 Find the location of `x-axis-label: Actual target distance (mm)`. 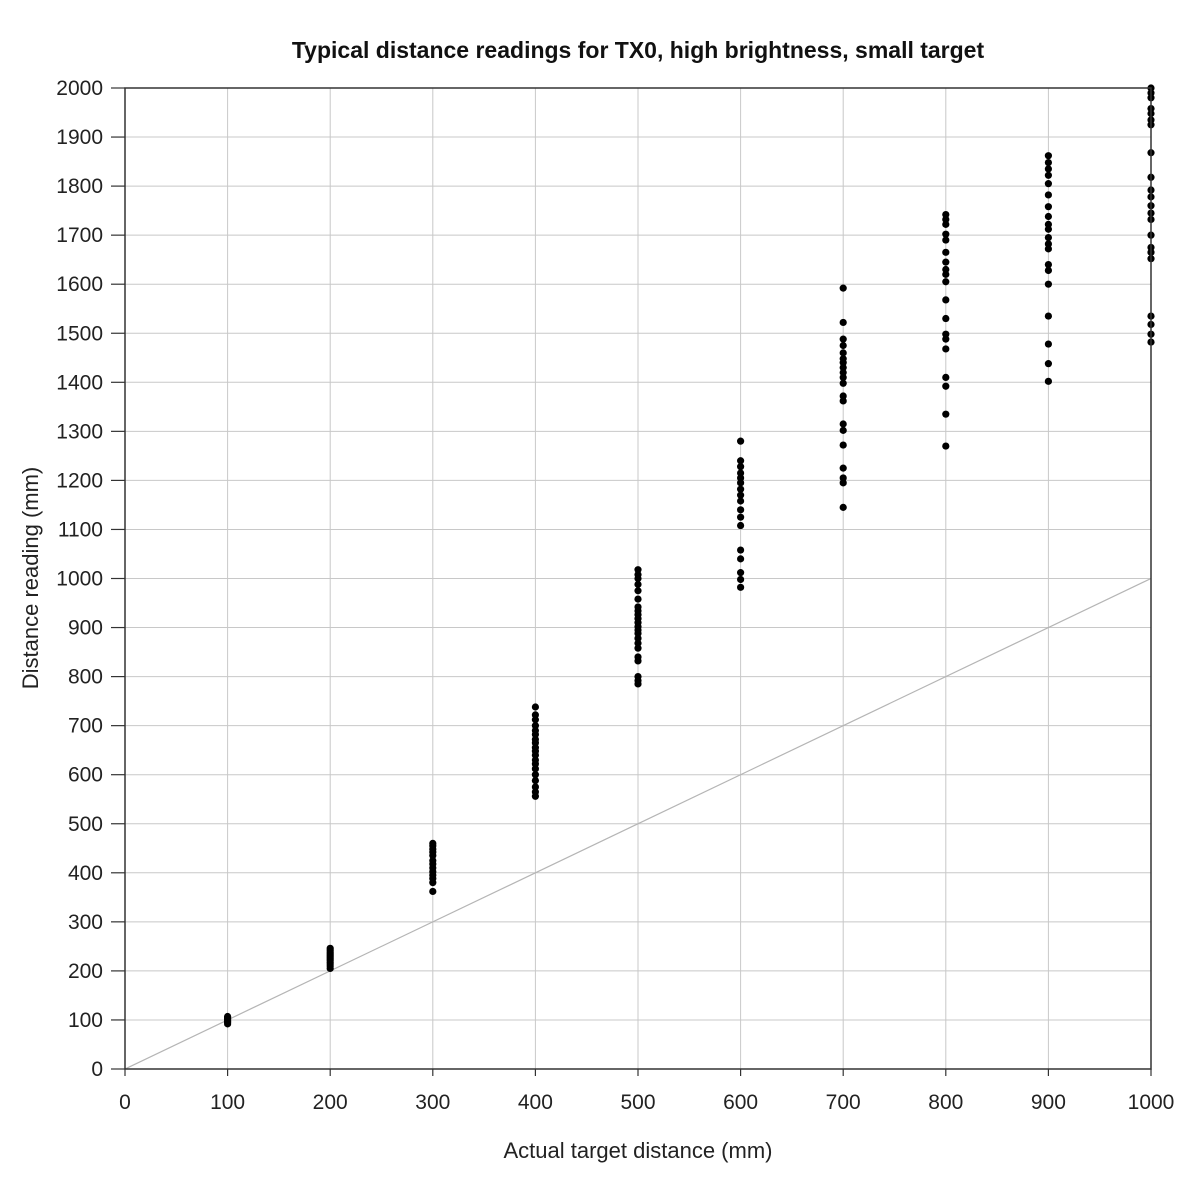

x-axis-label: Actual target distance (mm) is located at coordinates (638, 1150).